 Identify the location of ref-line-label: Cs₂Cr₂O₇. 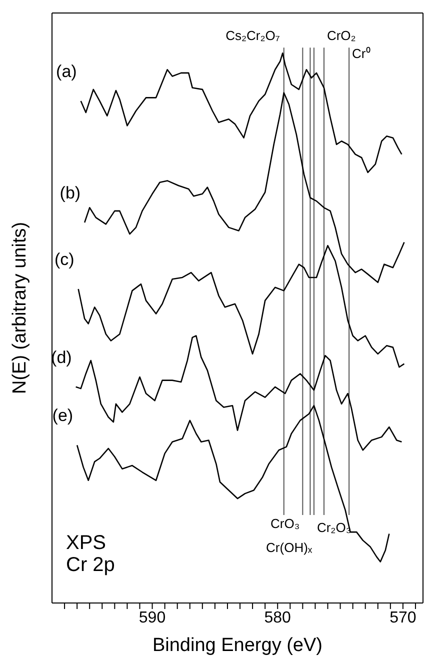
(253, 35).